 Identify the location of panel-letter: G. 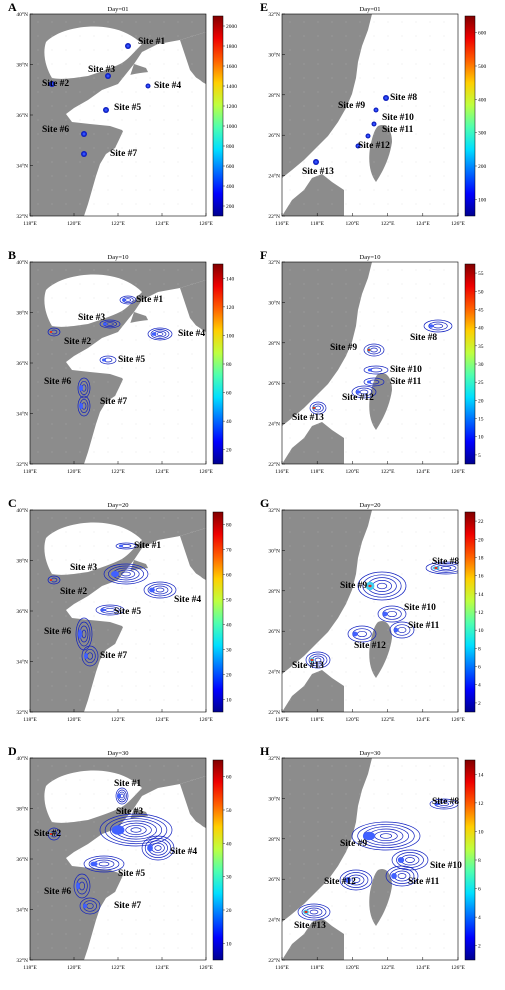
(264, 503).